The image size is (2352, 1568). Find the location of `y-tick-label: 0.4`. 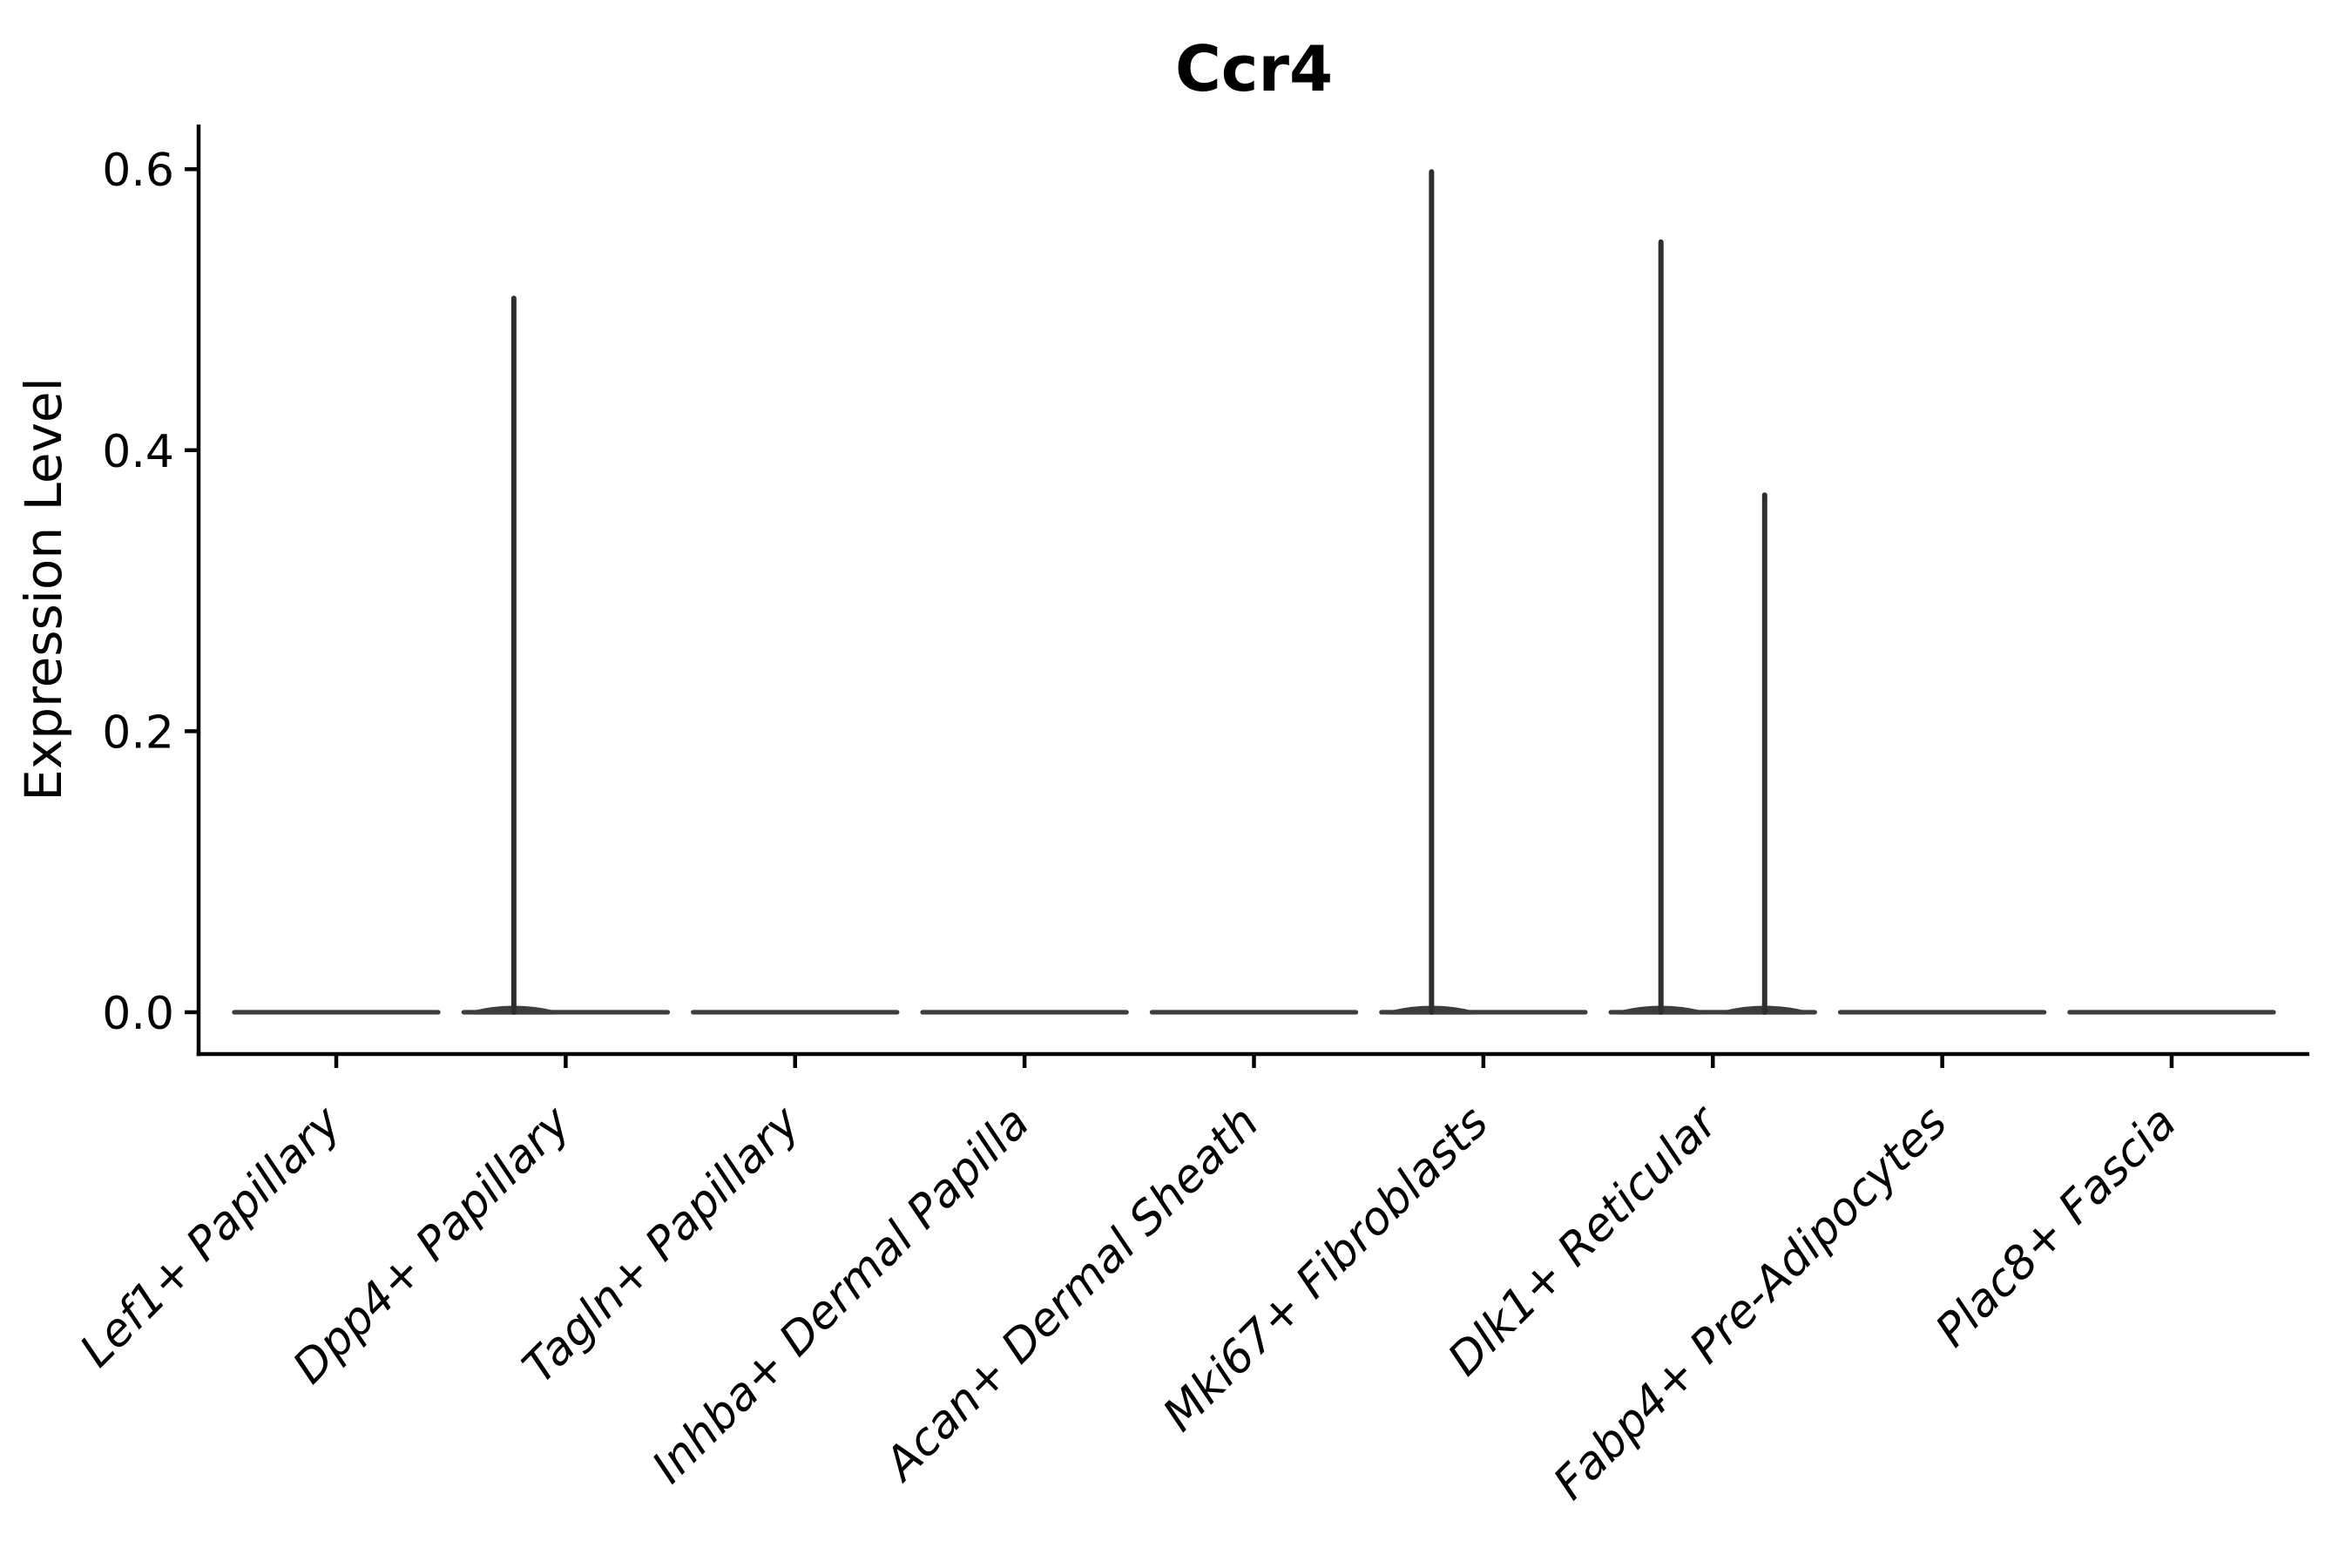

y-tick-label: 0.4 is located at coordinates (138, 452).